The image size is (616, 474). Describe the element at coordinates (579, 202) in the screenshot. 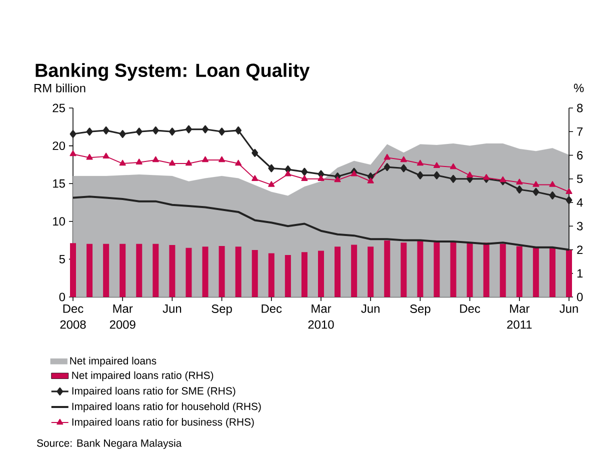

I see `y2-tick-label: 4` at that location.